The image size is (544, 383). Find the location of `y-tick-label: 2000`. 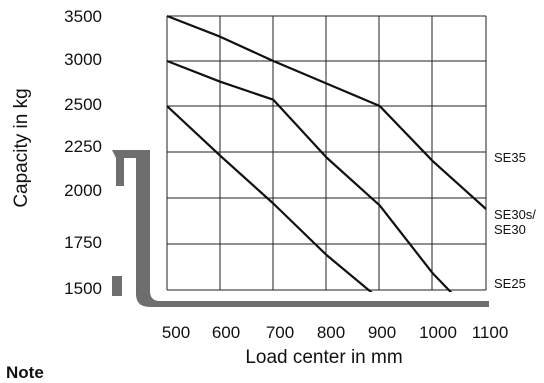

y-tick-label: 2000 is located at coordinates (83, 190).